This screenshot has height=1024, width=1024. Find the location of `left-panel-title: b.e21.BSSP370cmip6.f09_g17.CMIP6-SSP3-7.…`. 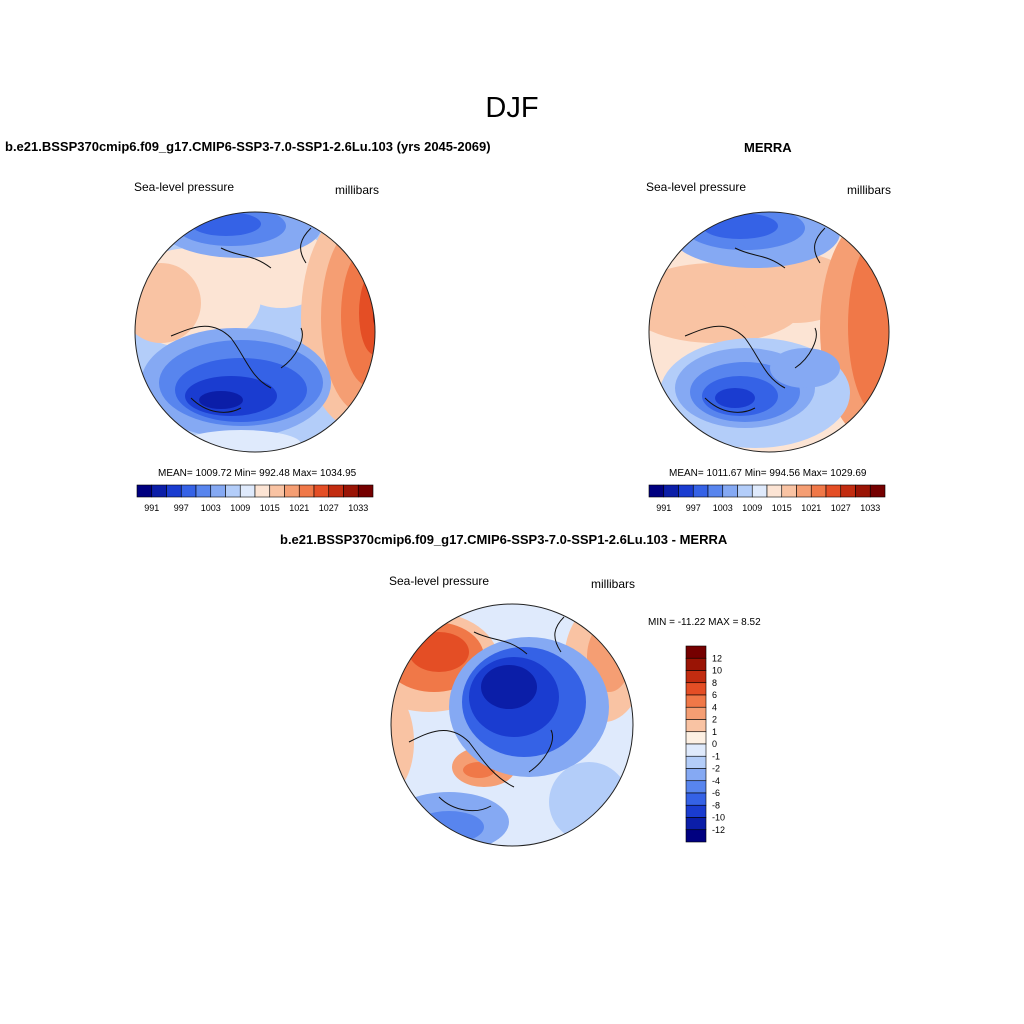

left-panel-title: b.e21.BSSP370cmip6.f09_g17.CMIP6-SSP3-7.… is located at coordinates (248, 146).